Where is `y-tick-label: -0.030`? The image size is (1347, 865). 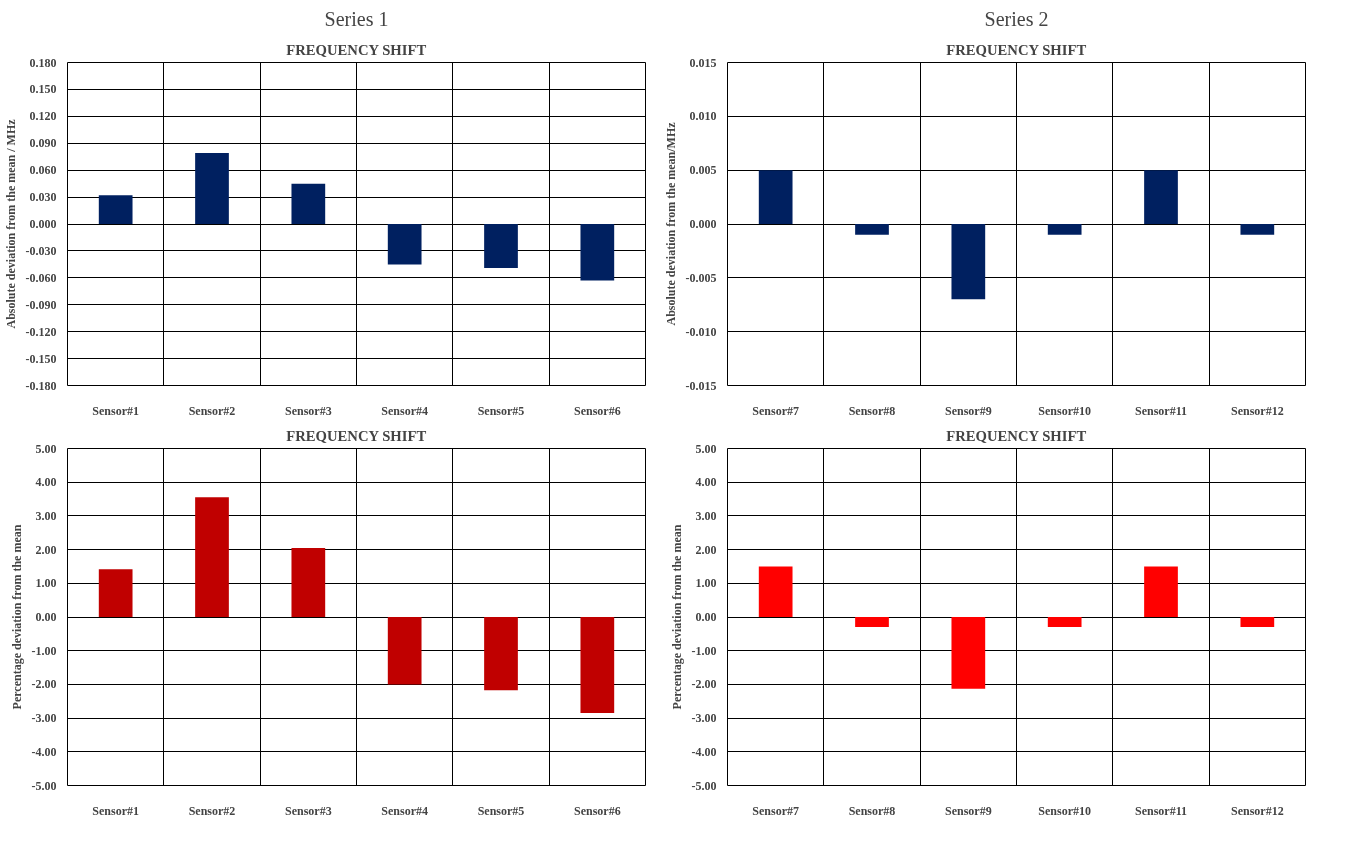 y-tick-label: -0.030 is located at coordinates (41, 250).